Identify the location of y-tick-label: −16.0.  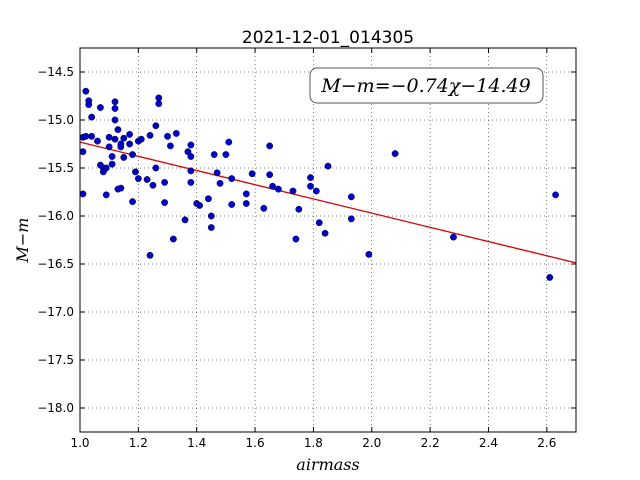
(55, 216).